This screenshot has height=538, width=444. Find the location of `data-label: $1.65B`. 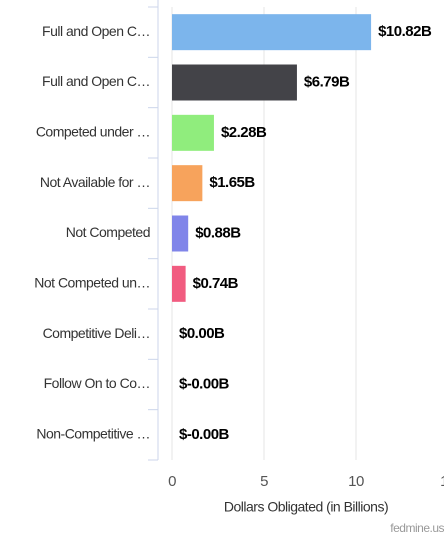

data-label: $1.65B is located at coordinates (232, 182).